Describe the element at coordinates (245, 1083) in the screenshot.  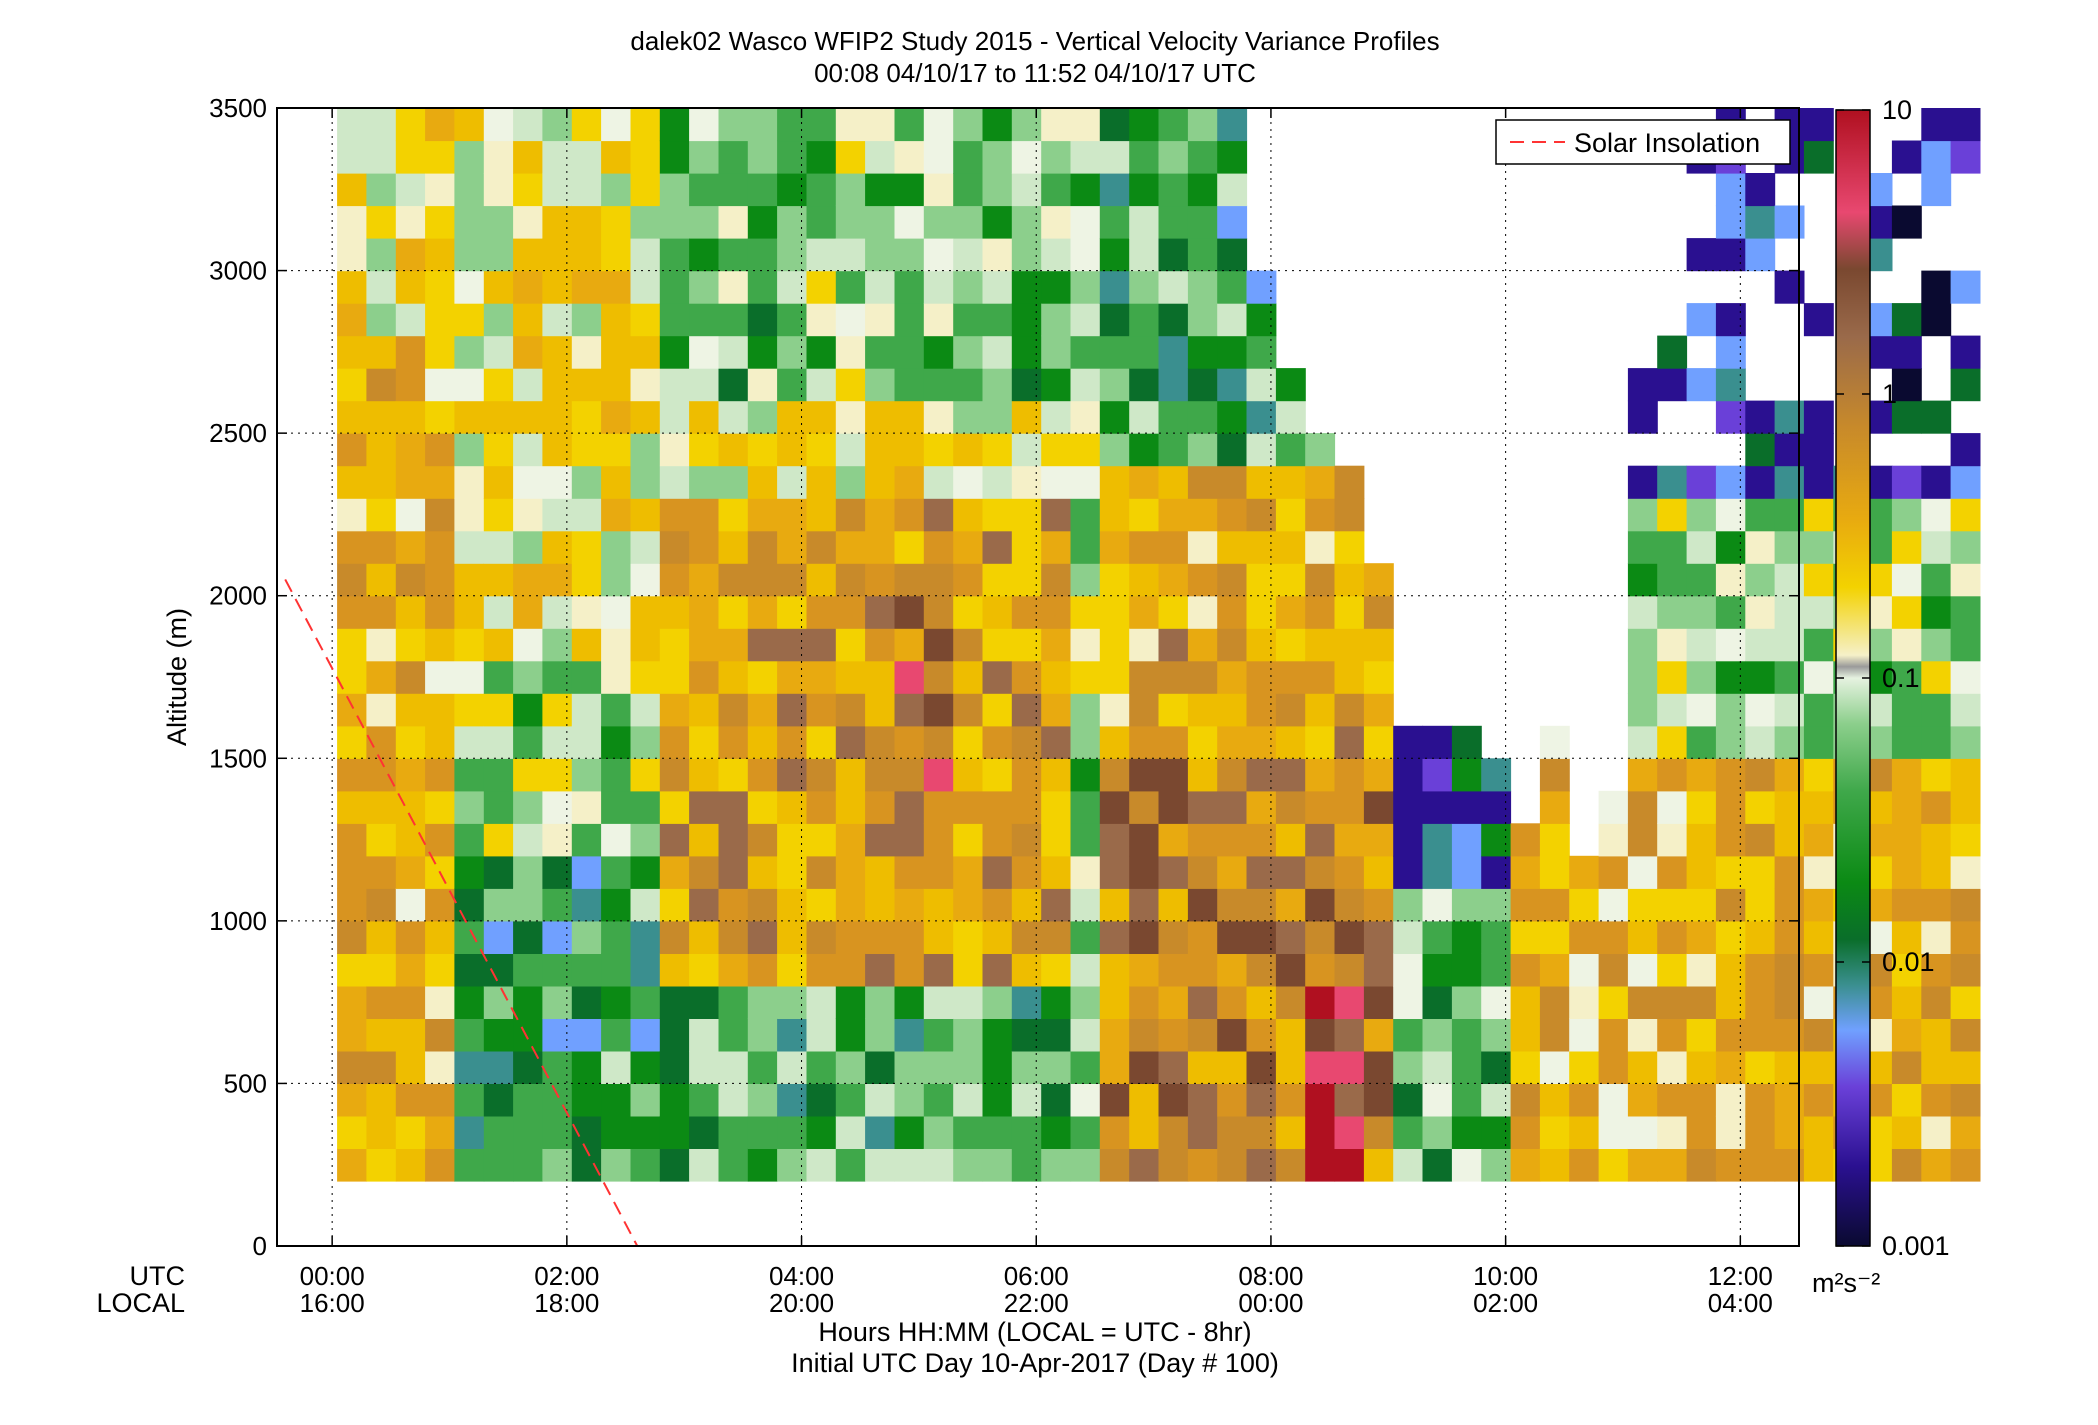
I see `y-tick-label: 500` at that location.